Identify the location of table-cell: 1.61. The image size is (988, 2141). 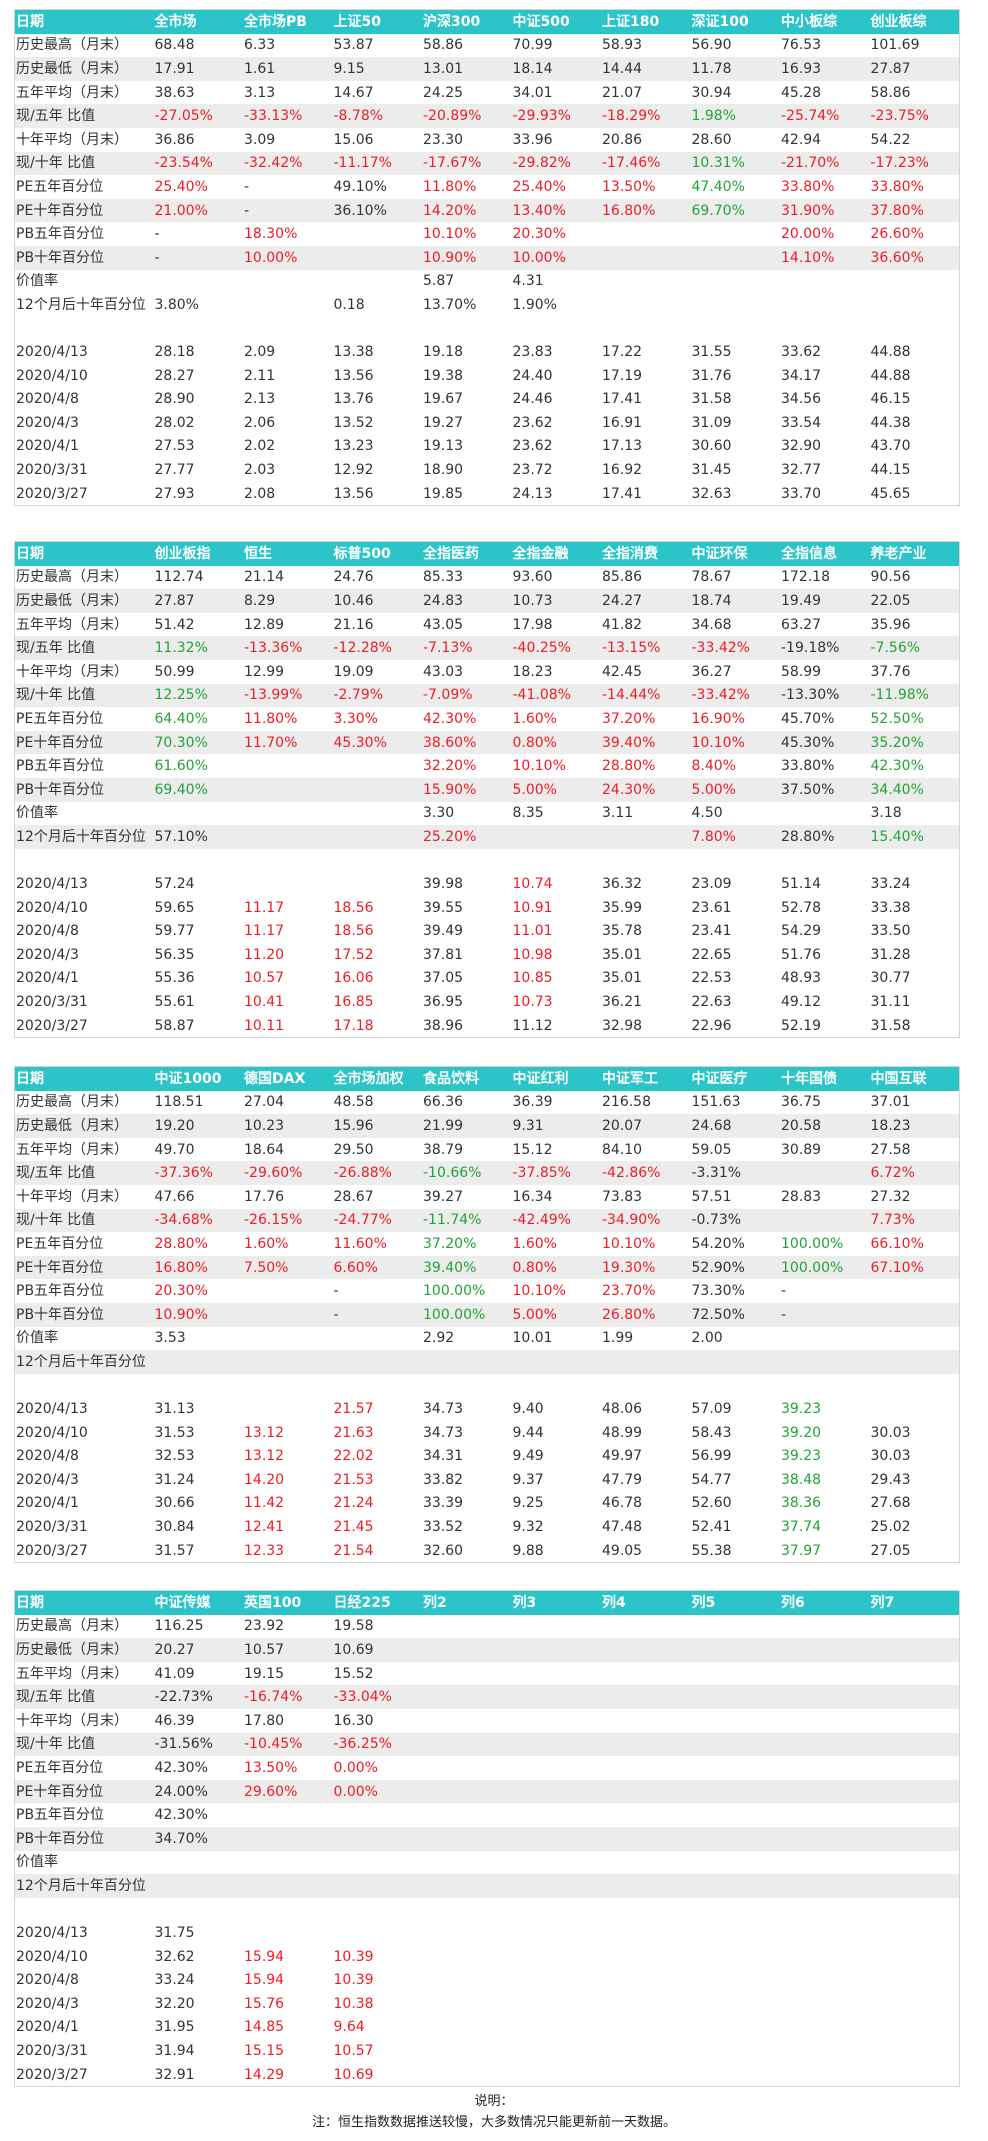
(288, 69).